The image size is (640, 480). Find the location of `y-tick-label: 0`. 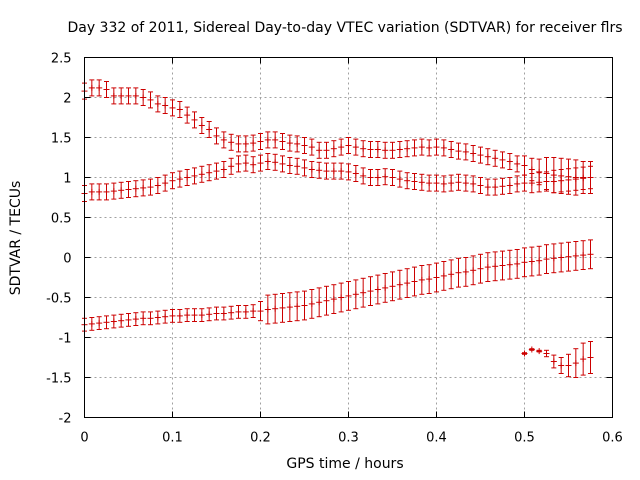

y-tick-label: 0 is located at coordinates (67, 259).